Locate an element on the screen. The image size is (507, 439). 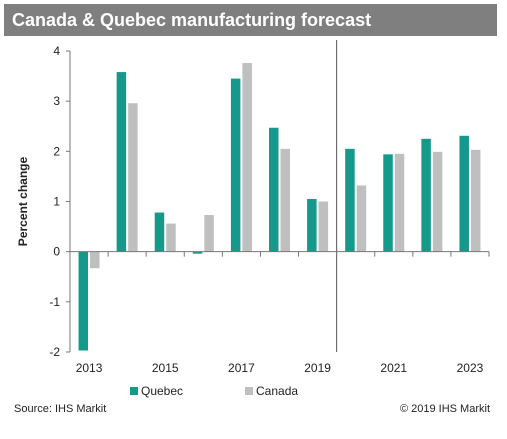
bar-quebec-2018 is located at coordinates (274, 189).